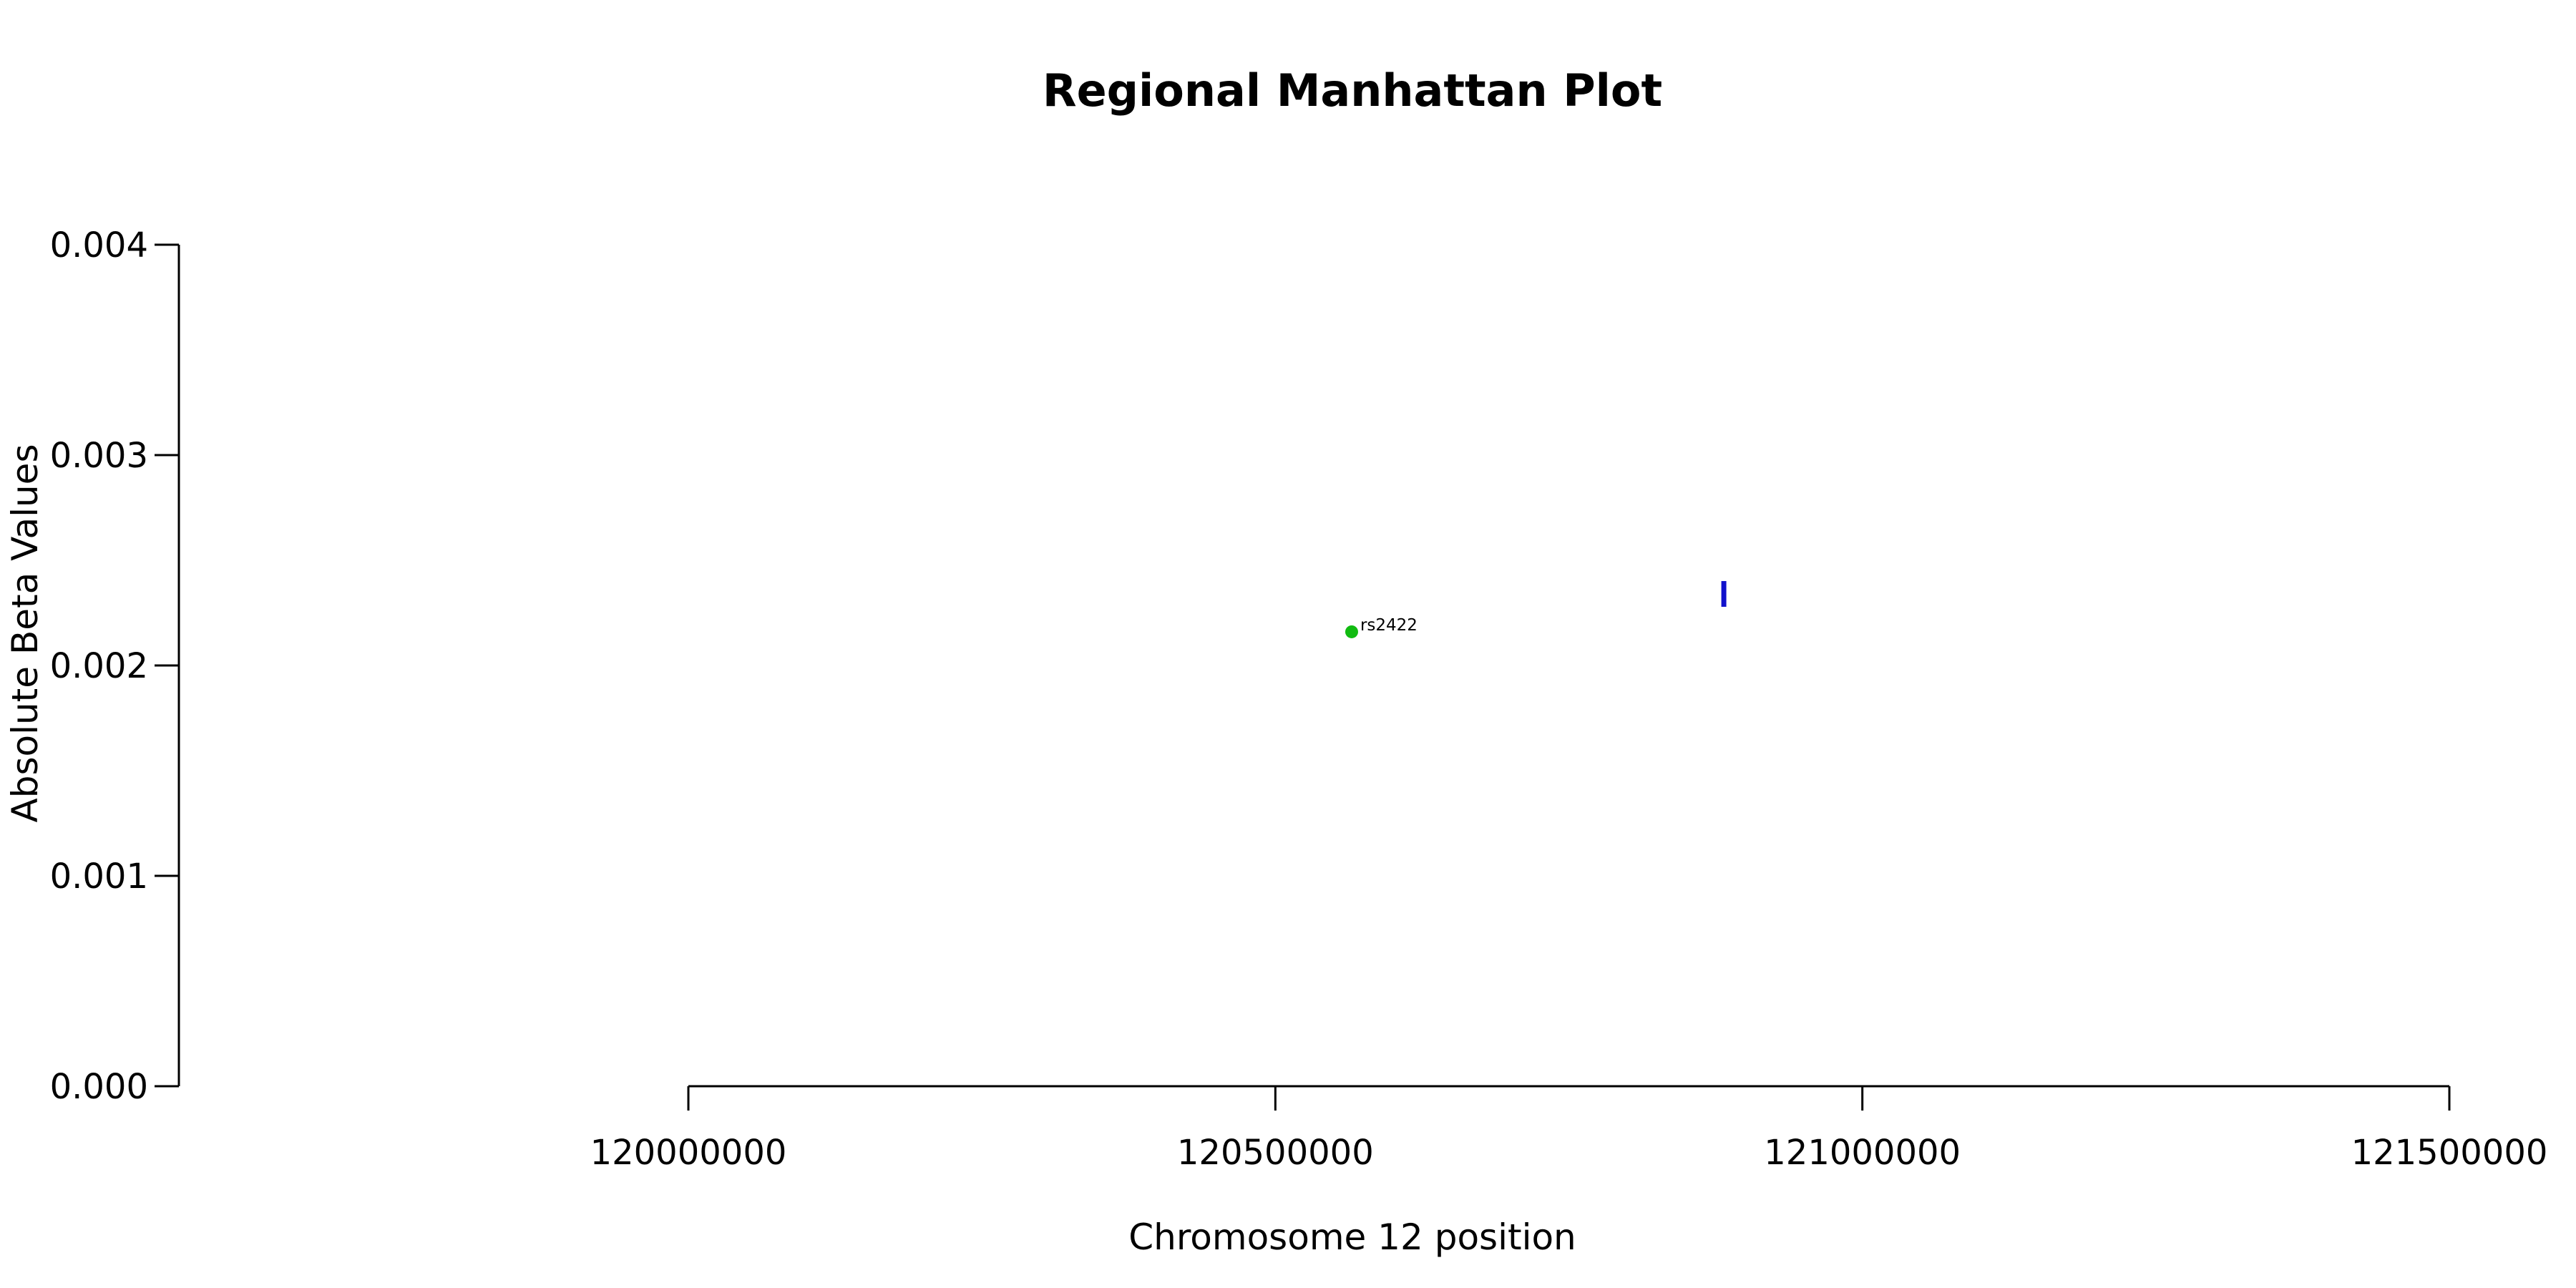 Image resolution: width=2576 pixels, height=1288 pixels. What do you see at coordinates (25, 633) in the screenshot?
I see `y-axis-label: Absolute Beta Values` at bounding box center [25, 633].